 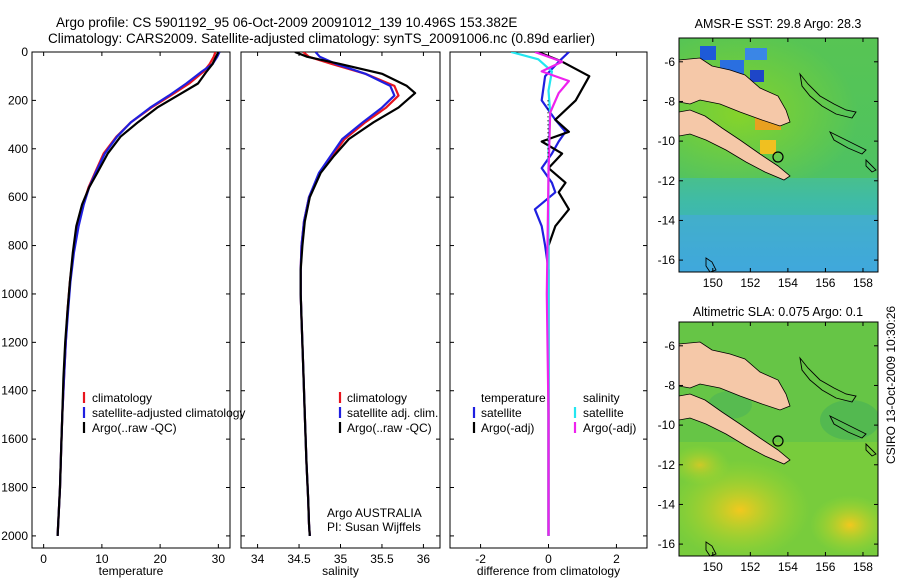 What do you see at coordinates (778, 24) in the screenshot?
I see `sst-map-title: AMSR-E SST: 29.8 Argo: 28.3` at bounding box center [778, 24].